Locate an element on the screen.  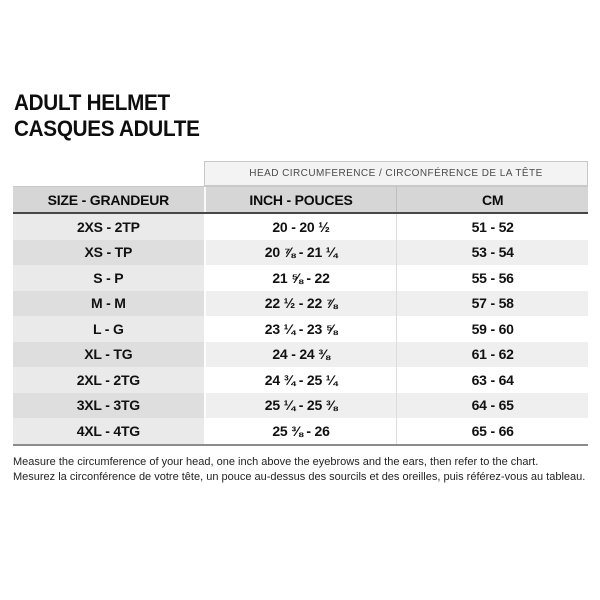
cm-cell: 59 - 60 is located at coordinates (492, 329).